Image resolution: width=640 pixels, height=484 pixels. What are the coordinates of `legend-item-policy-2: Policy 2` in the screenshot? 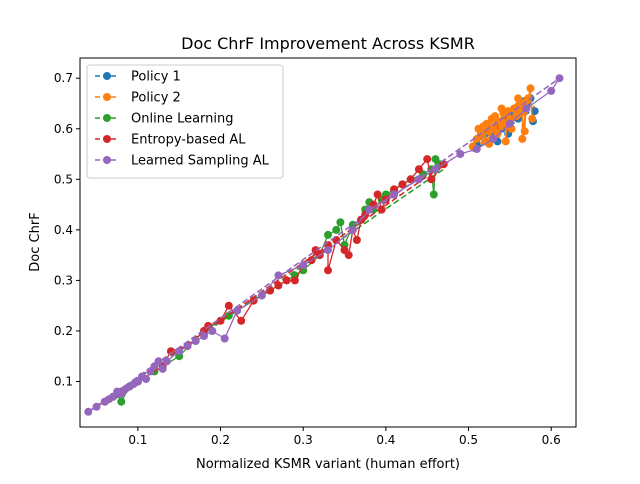 It's located at (138, 98).